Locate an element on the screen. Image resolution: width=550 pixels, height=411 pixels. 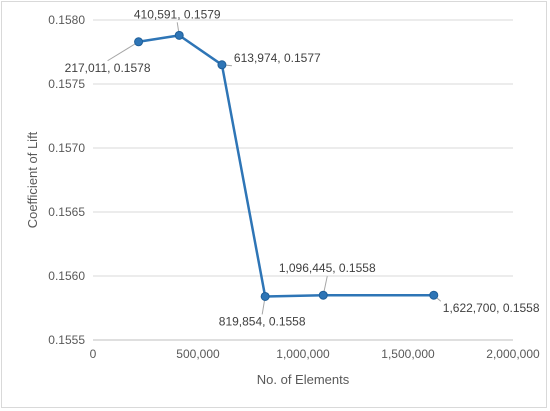
x-tick-label: 500,000 is located at coordinates (198, 354).